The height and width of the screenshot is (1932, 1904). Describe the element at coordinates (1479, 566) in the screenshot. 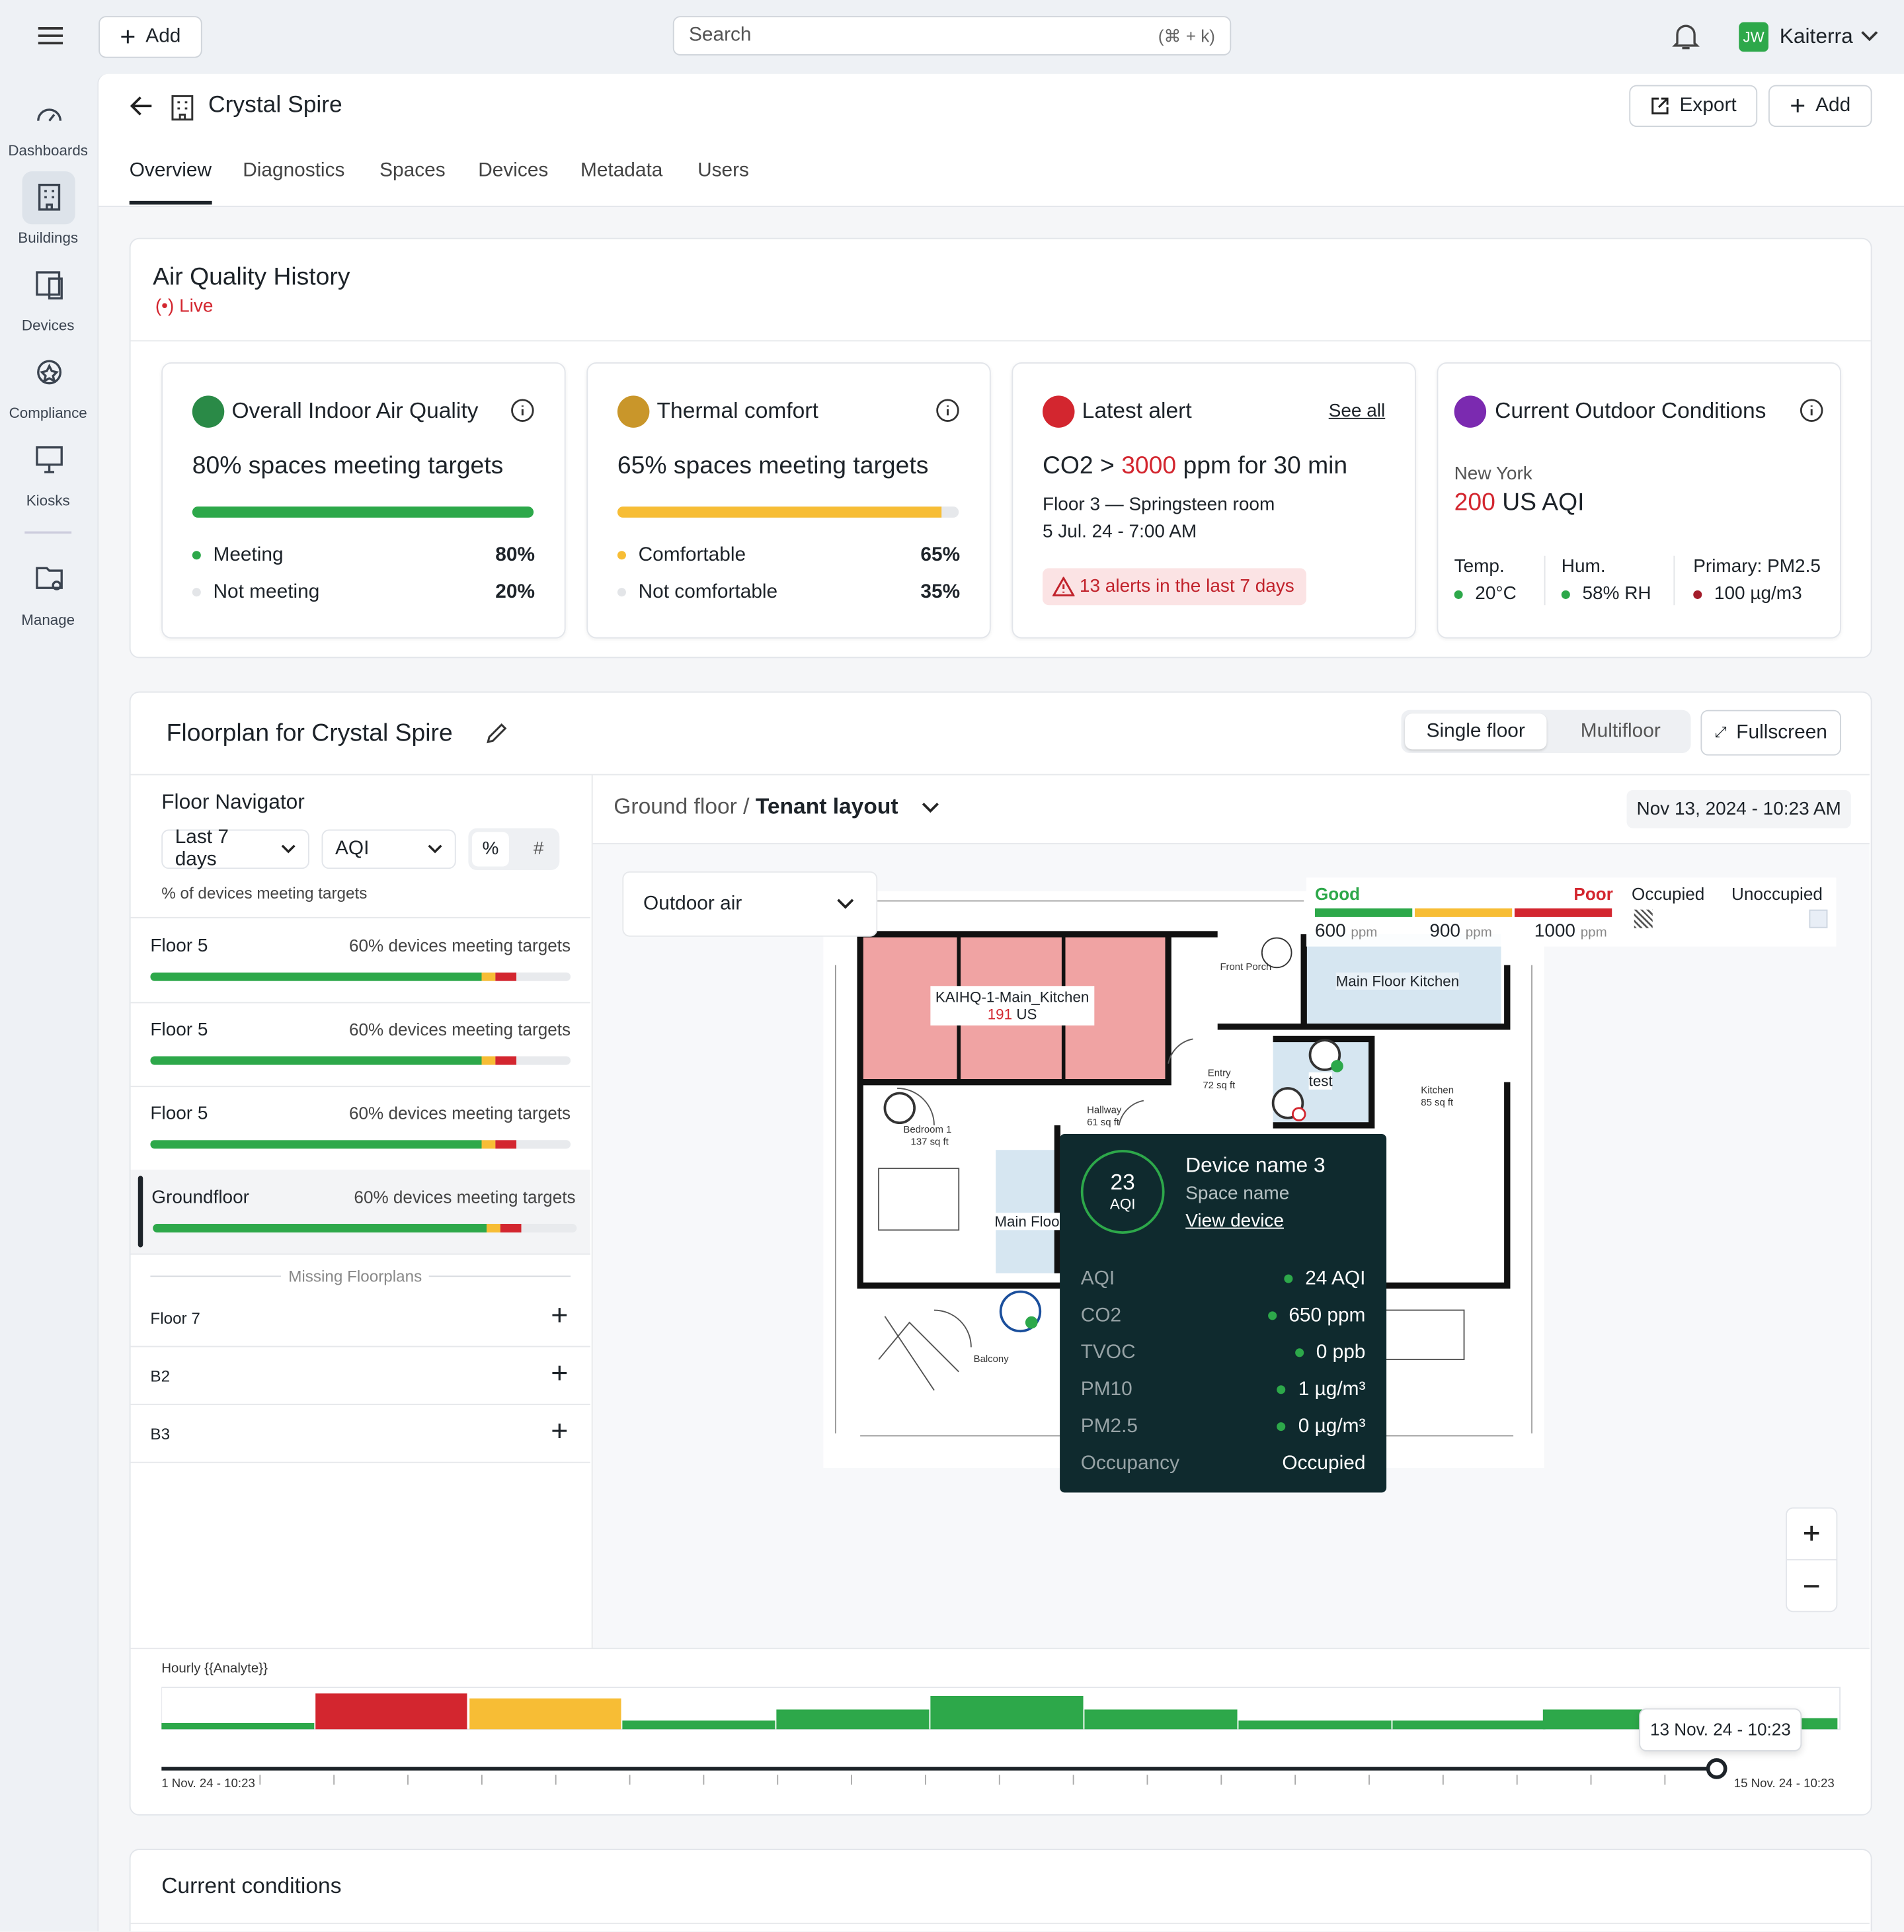

I see `stat-label: Temp.` at that location.